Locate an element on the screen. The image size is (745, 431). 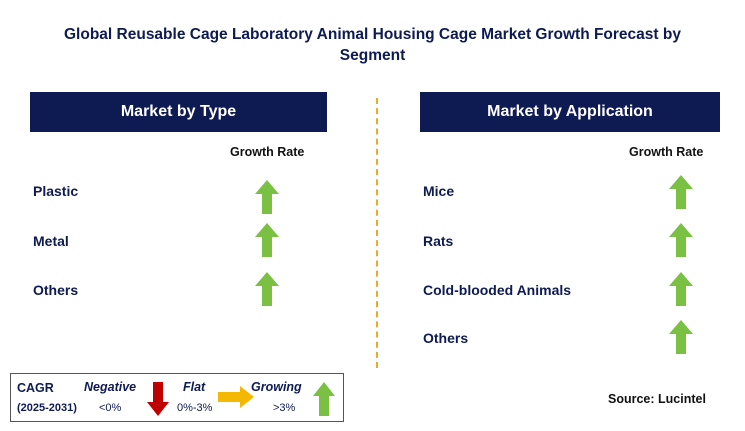
growth-rate-label-application: Growth Rate is located at coordinates (666, 152).